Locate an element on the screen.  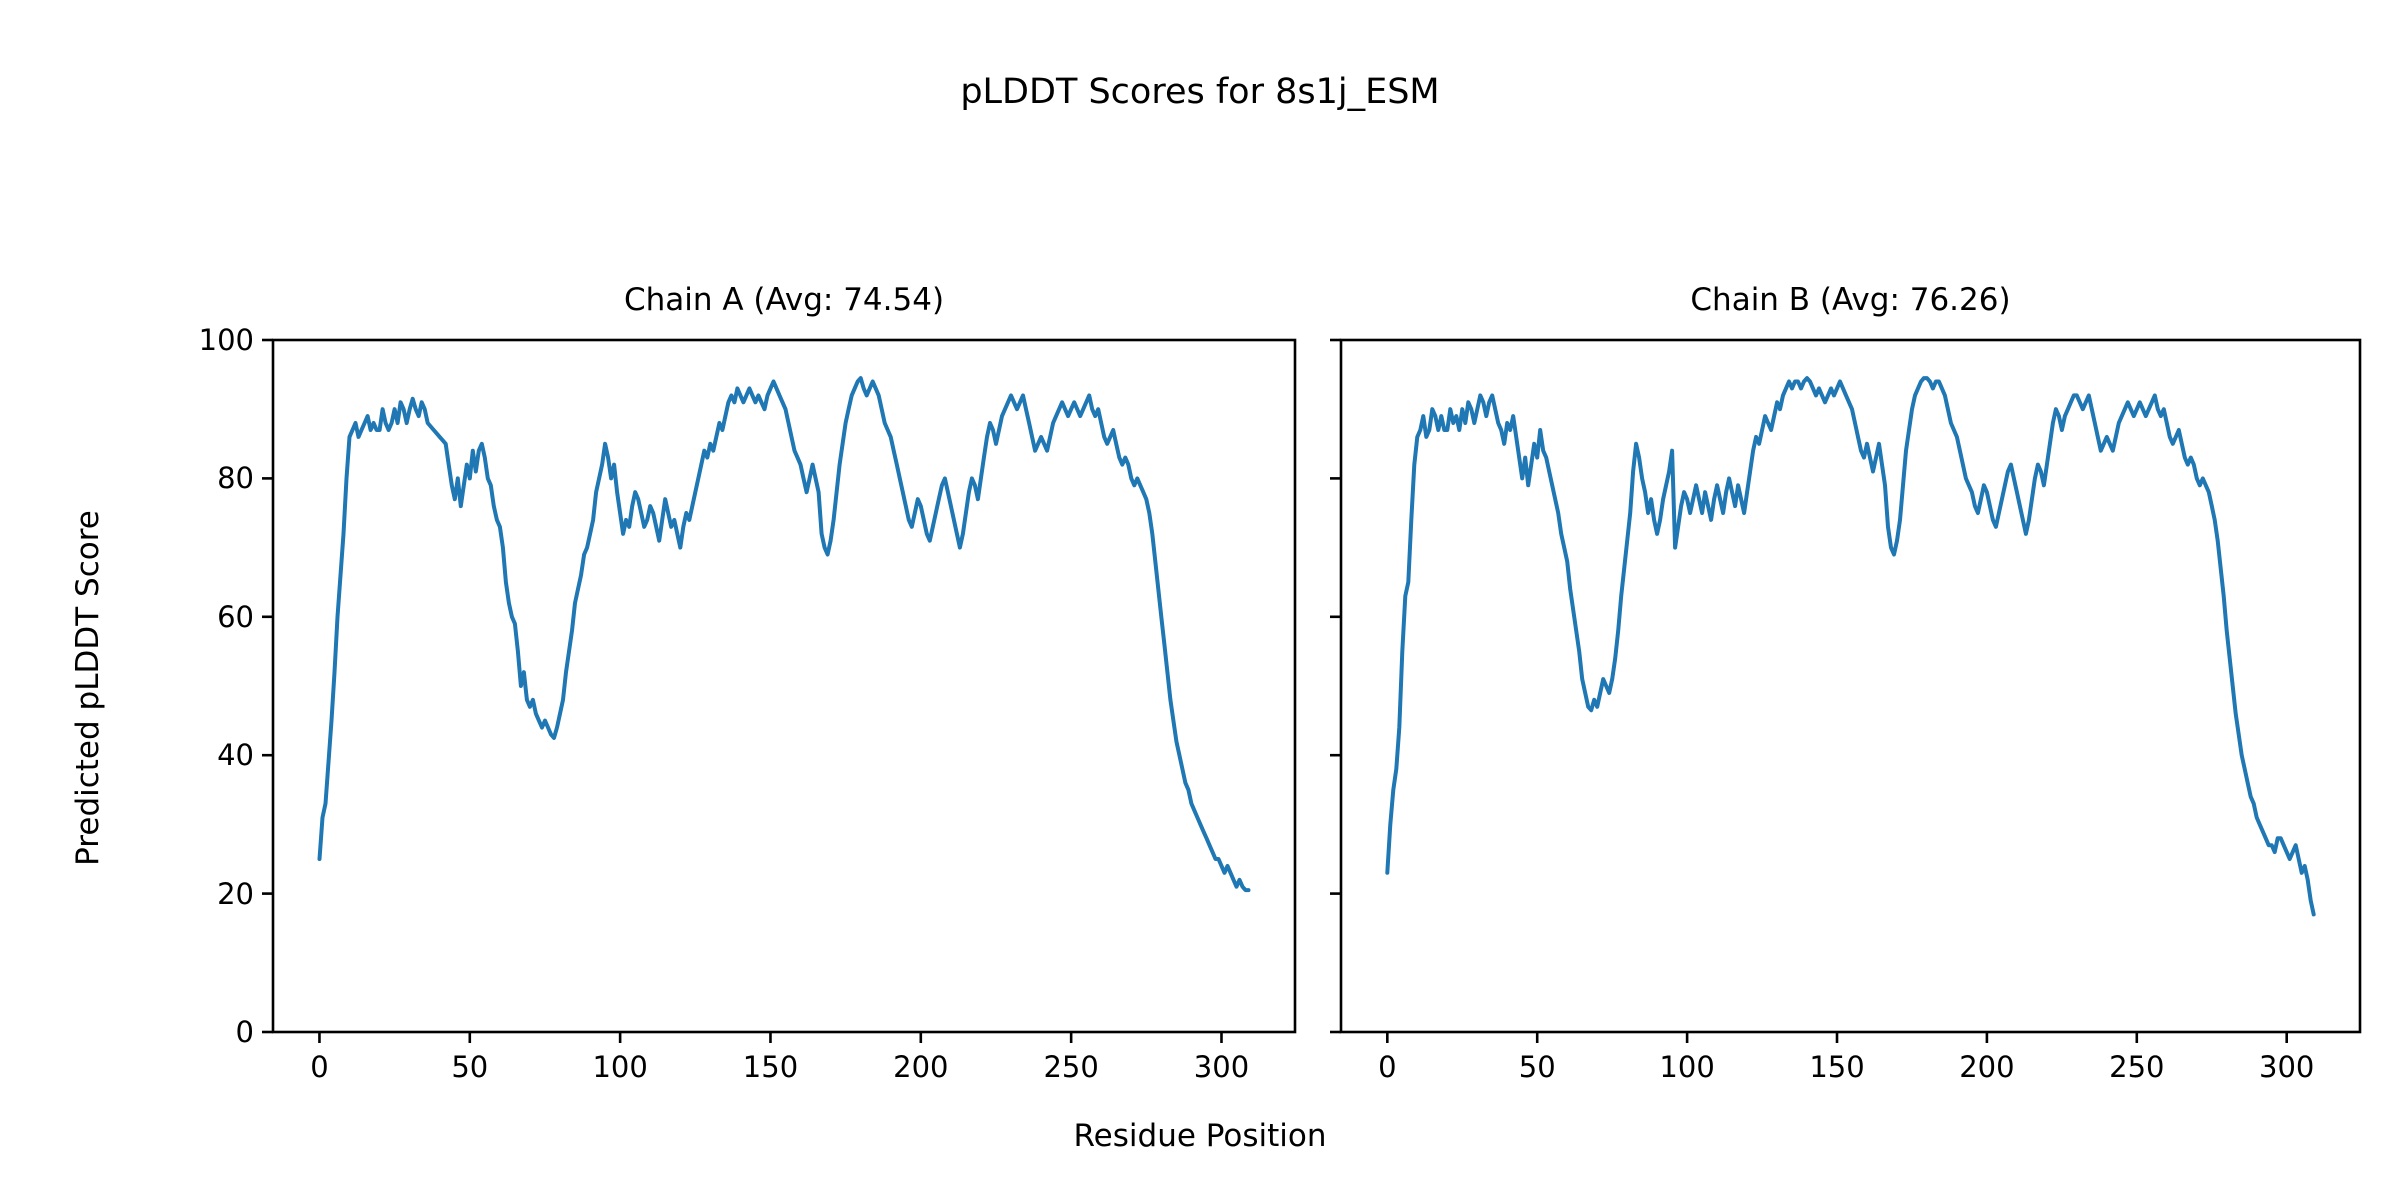
x-axis-label: Residue Position is located at coordinates (1200, 1136).